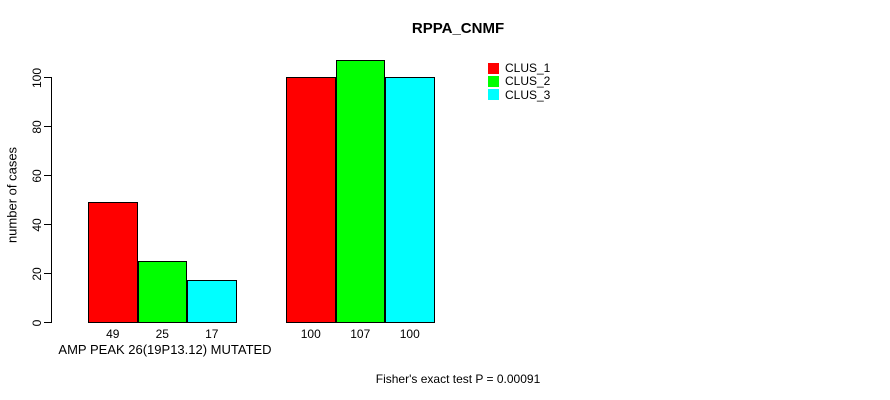 The width and height of the screenshot is (890, 400). What do you see at coordinates (458, 28) in the screenshot?
I see `chart-title: RPPA_CNMF` at bounding box center [458, 28].